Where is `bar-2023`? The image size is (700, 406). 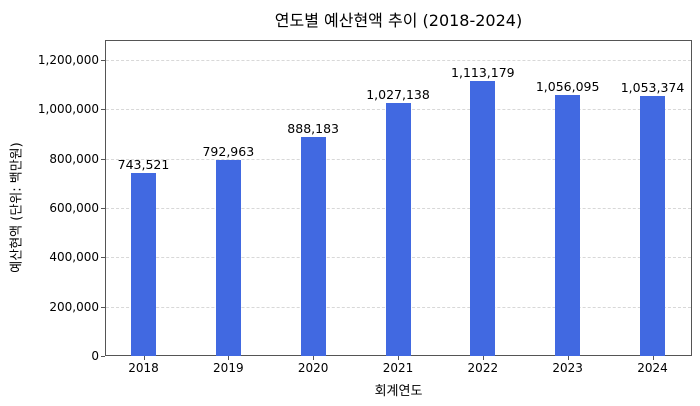
bar-2023 is located at coordinates (568, 225).